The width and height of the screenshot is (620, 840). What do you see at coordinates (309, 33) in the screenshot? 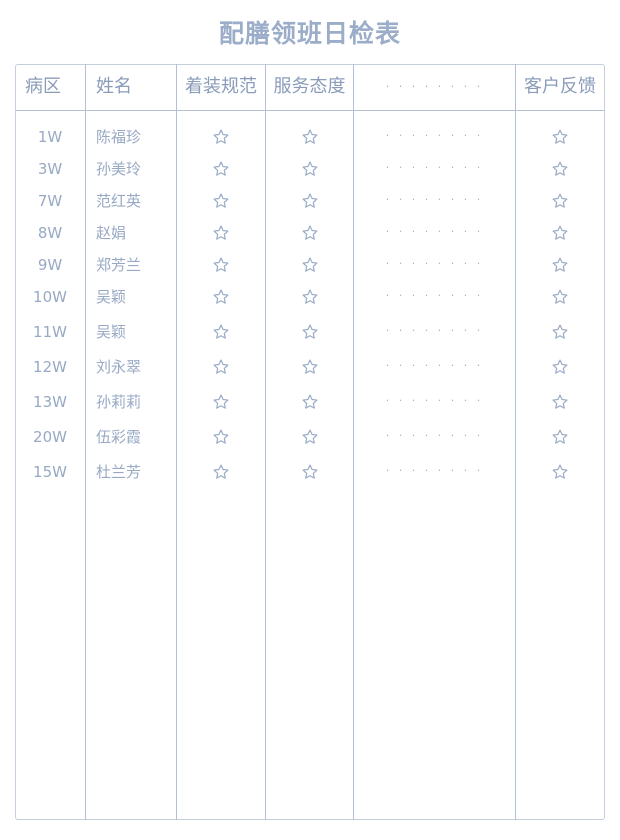
I see `page-title: 配膳领班日检表` at bounding box center [309, 33].